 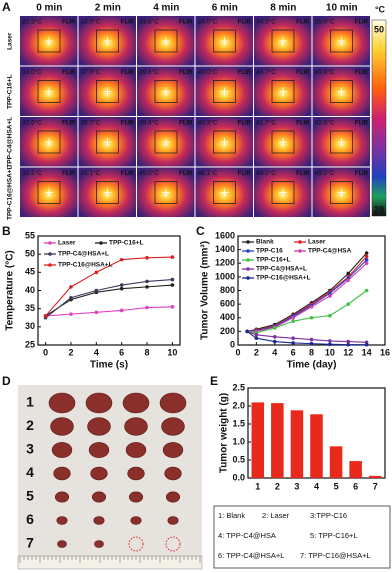 What do you see at coordinates (208, 123) in the screenshot?
I see `temperature: 40.3°C` at bounding box center [208, 123].